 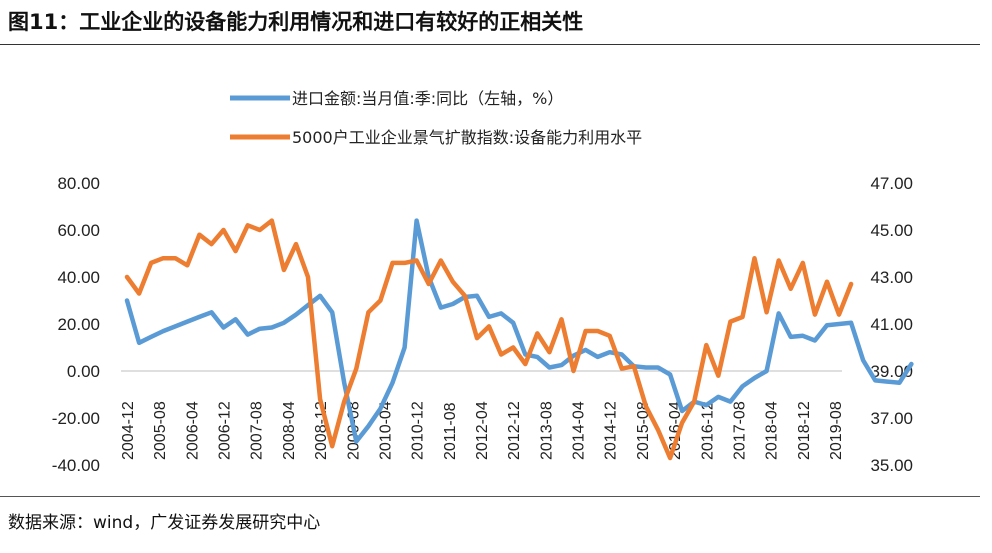 I want to click on right-tick-label: 47.00, so click(x=891, y=183).